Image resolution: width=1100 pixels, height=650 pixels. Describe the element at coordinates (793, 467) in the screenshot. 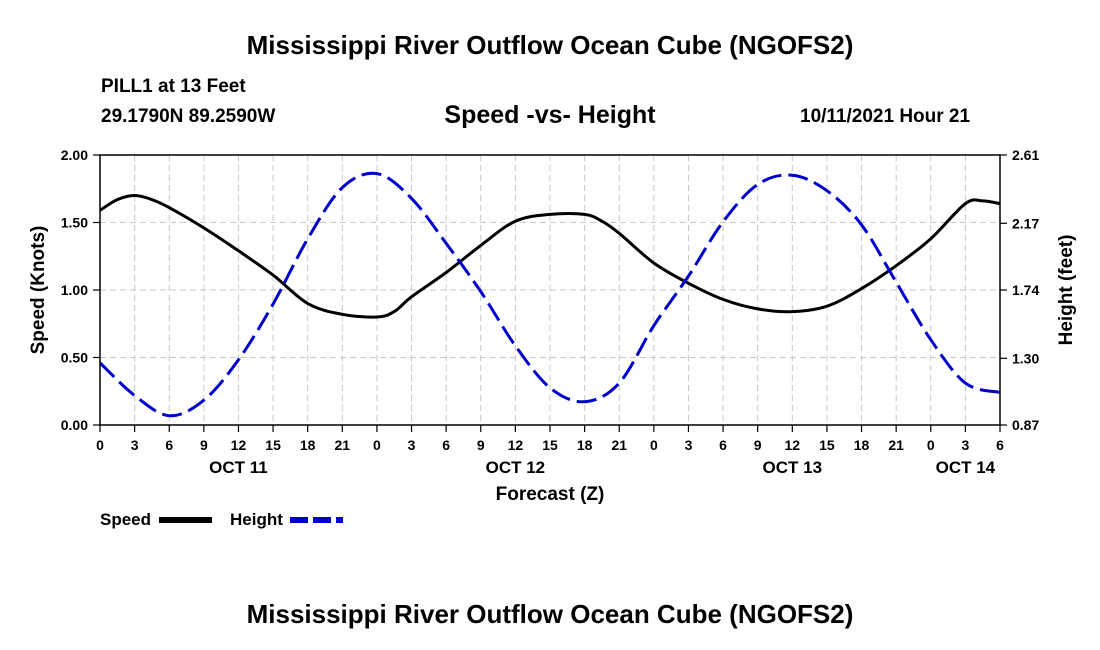

I see `date-label: OCT 13` at that location.